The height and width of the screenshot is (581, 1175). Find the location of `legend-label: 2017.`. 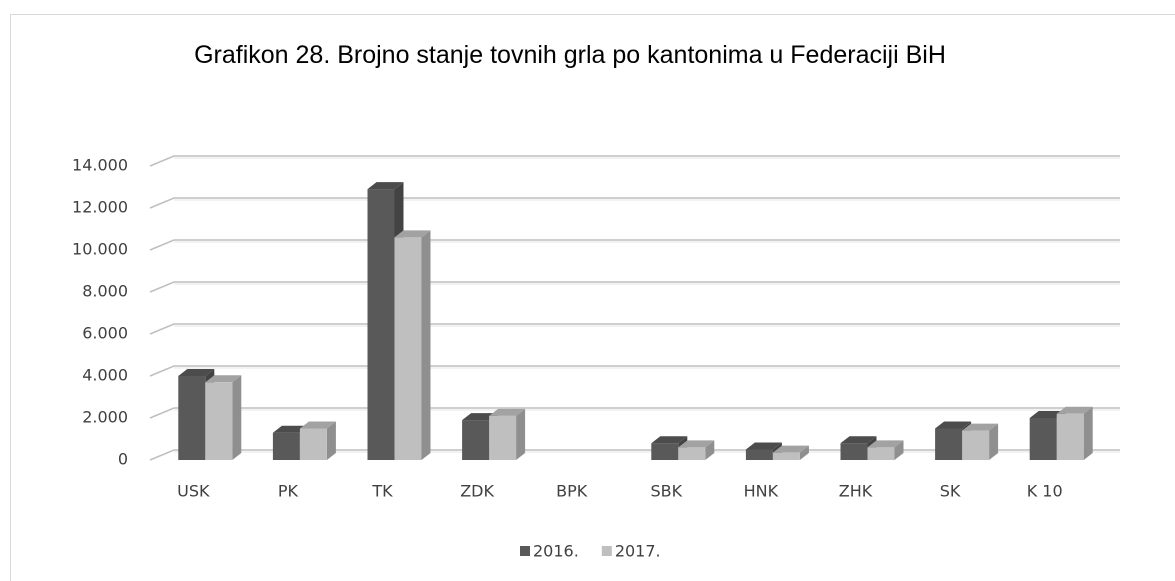

legend-label: 2017. is located at coordinates (638, 551).